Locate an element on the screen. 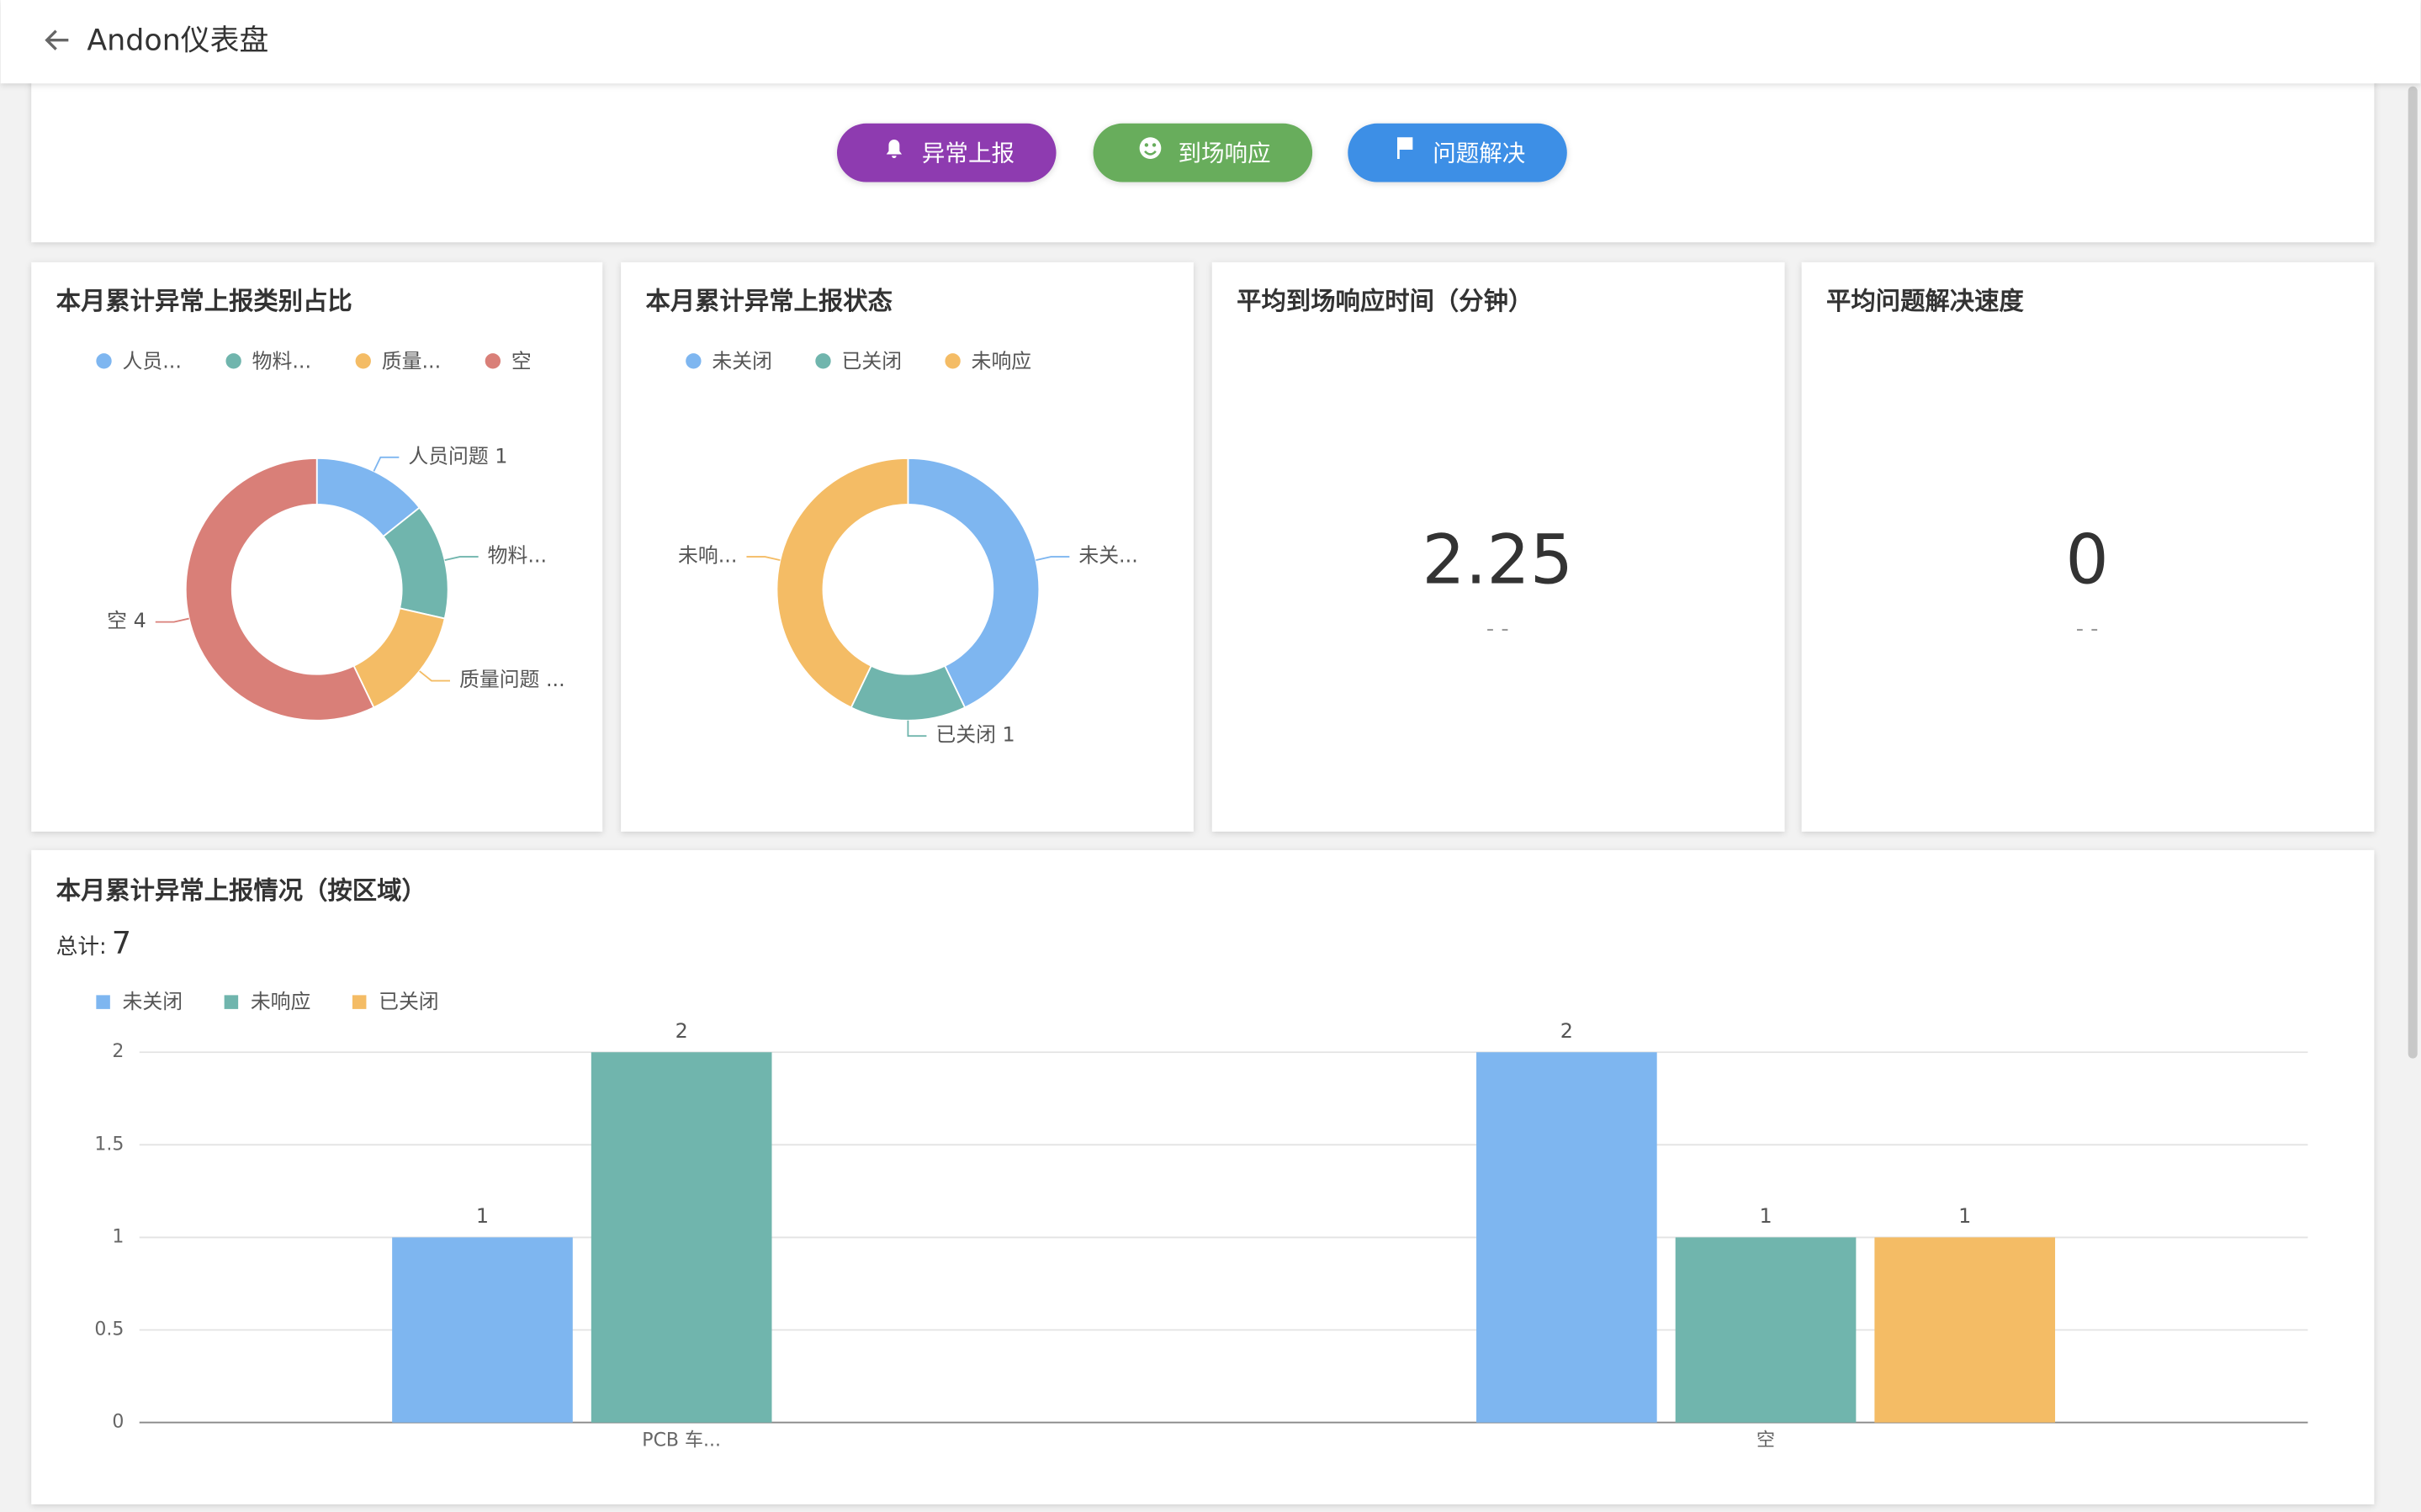 The width and height of the screenshot is (2421, 1512). y-tick-label: 1.5 is located at coordinates (109, 1144).